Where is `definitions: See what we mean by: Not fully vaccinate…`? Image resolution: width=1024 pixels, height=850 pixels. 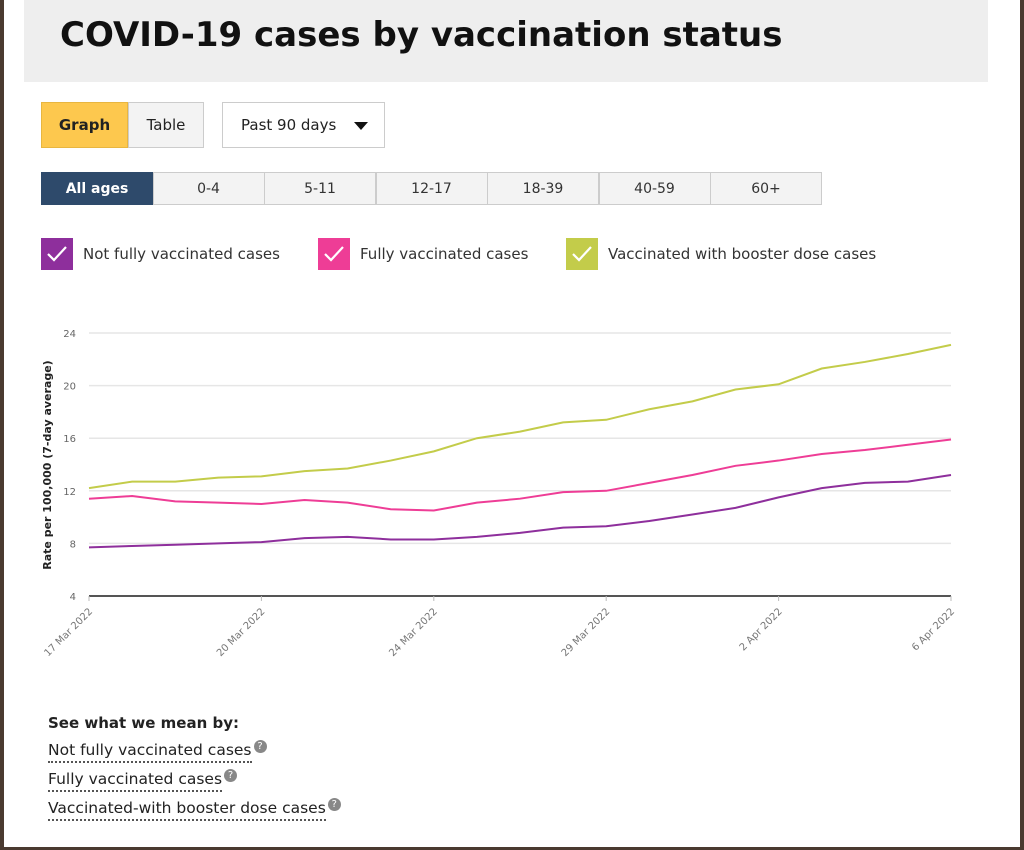
definitions: See what we mean by: Not fully vaccinate… is located at coordinates (194, 770).